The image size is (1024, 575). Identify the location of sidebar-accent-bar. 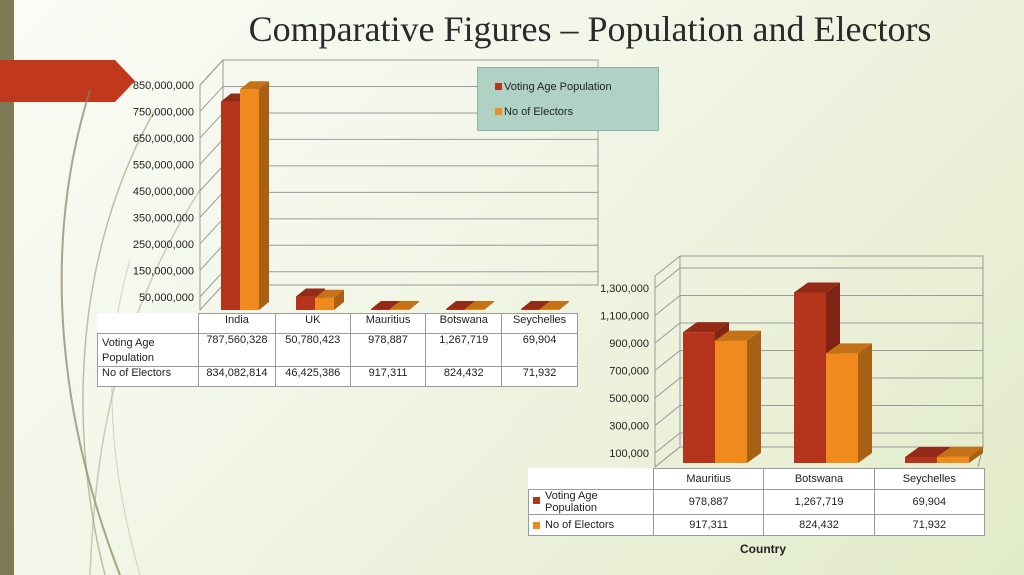
(7, 287).